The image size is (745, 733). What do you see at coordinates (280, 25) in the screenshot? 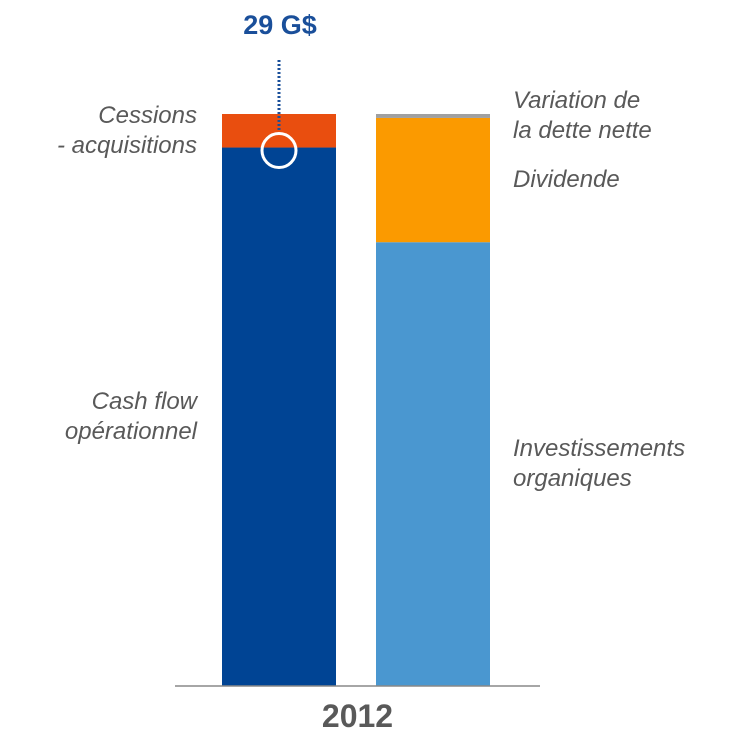
I see `total-label: 29 G$` at bounding box center [280, 25].